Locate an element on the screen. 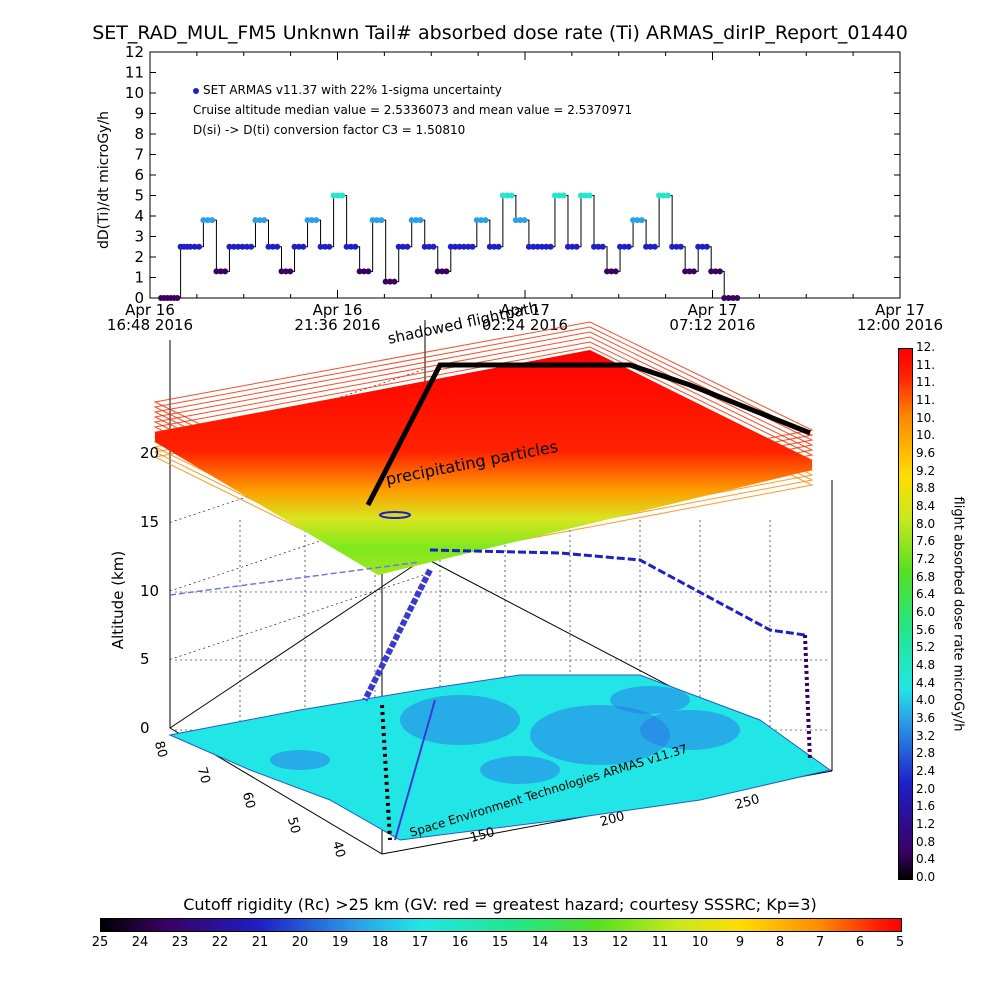  cutoff-rigidity-tick-label: 20 is located at coordinates (300, 942).